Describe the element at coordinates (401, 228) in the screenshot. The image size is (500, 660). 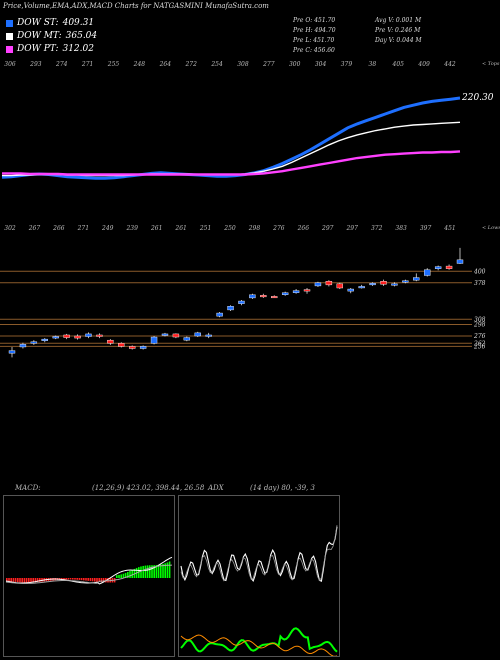
I see `price-top-label: 383` at that location.